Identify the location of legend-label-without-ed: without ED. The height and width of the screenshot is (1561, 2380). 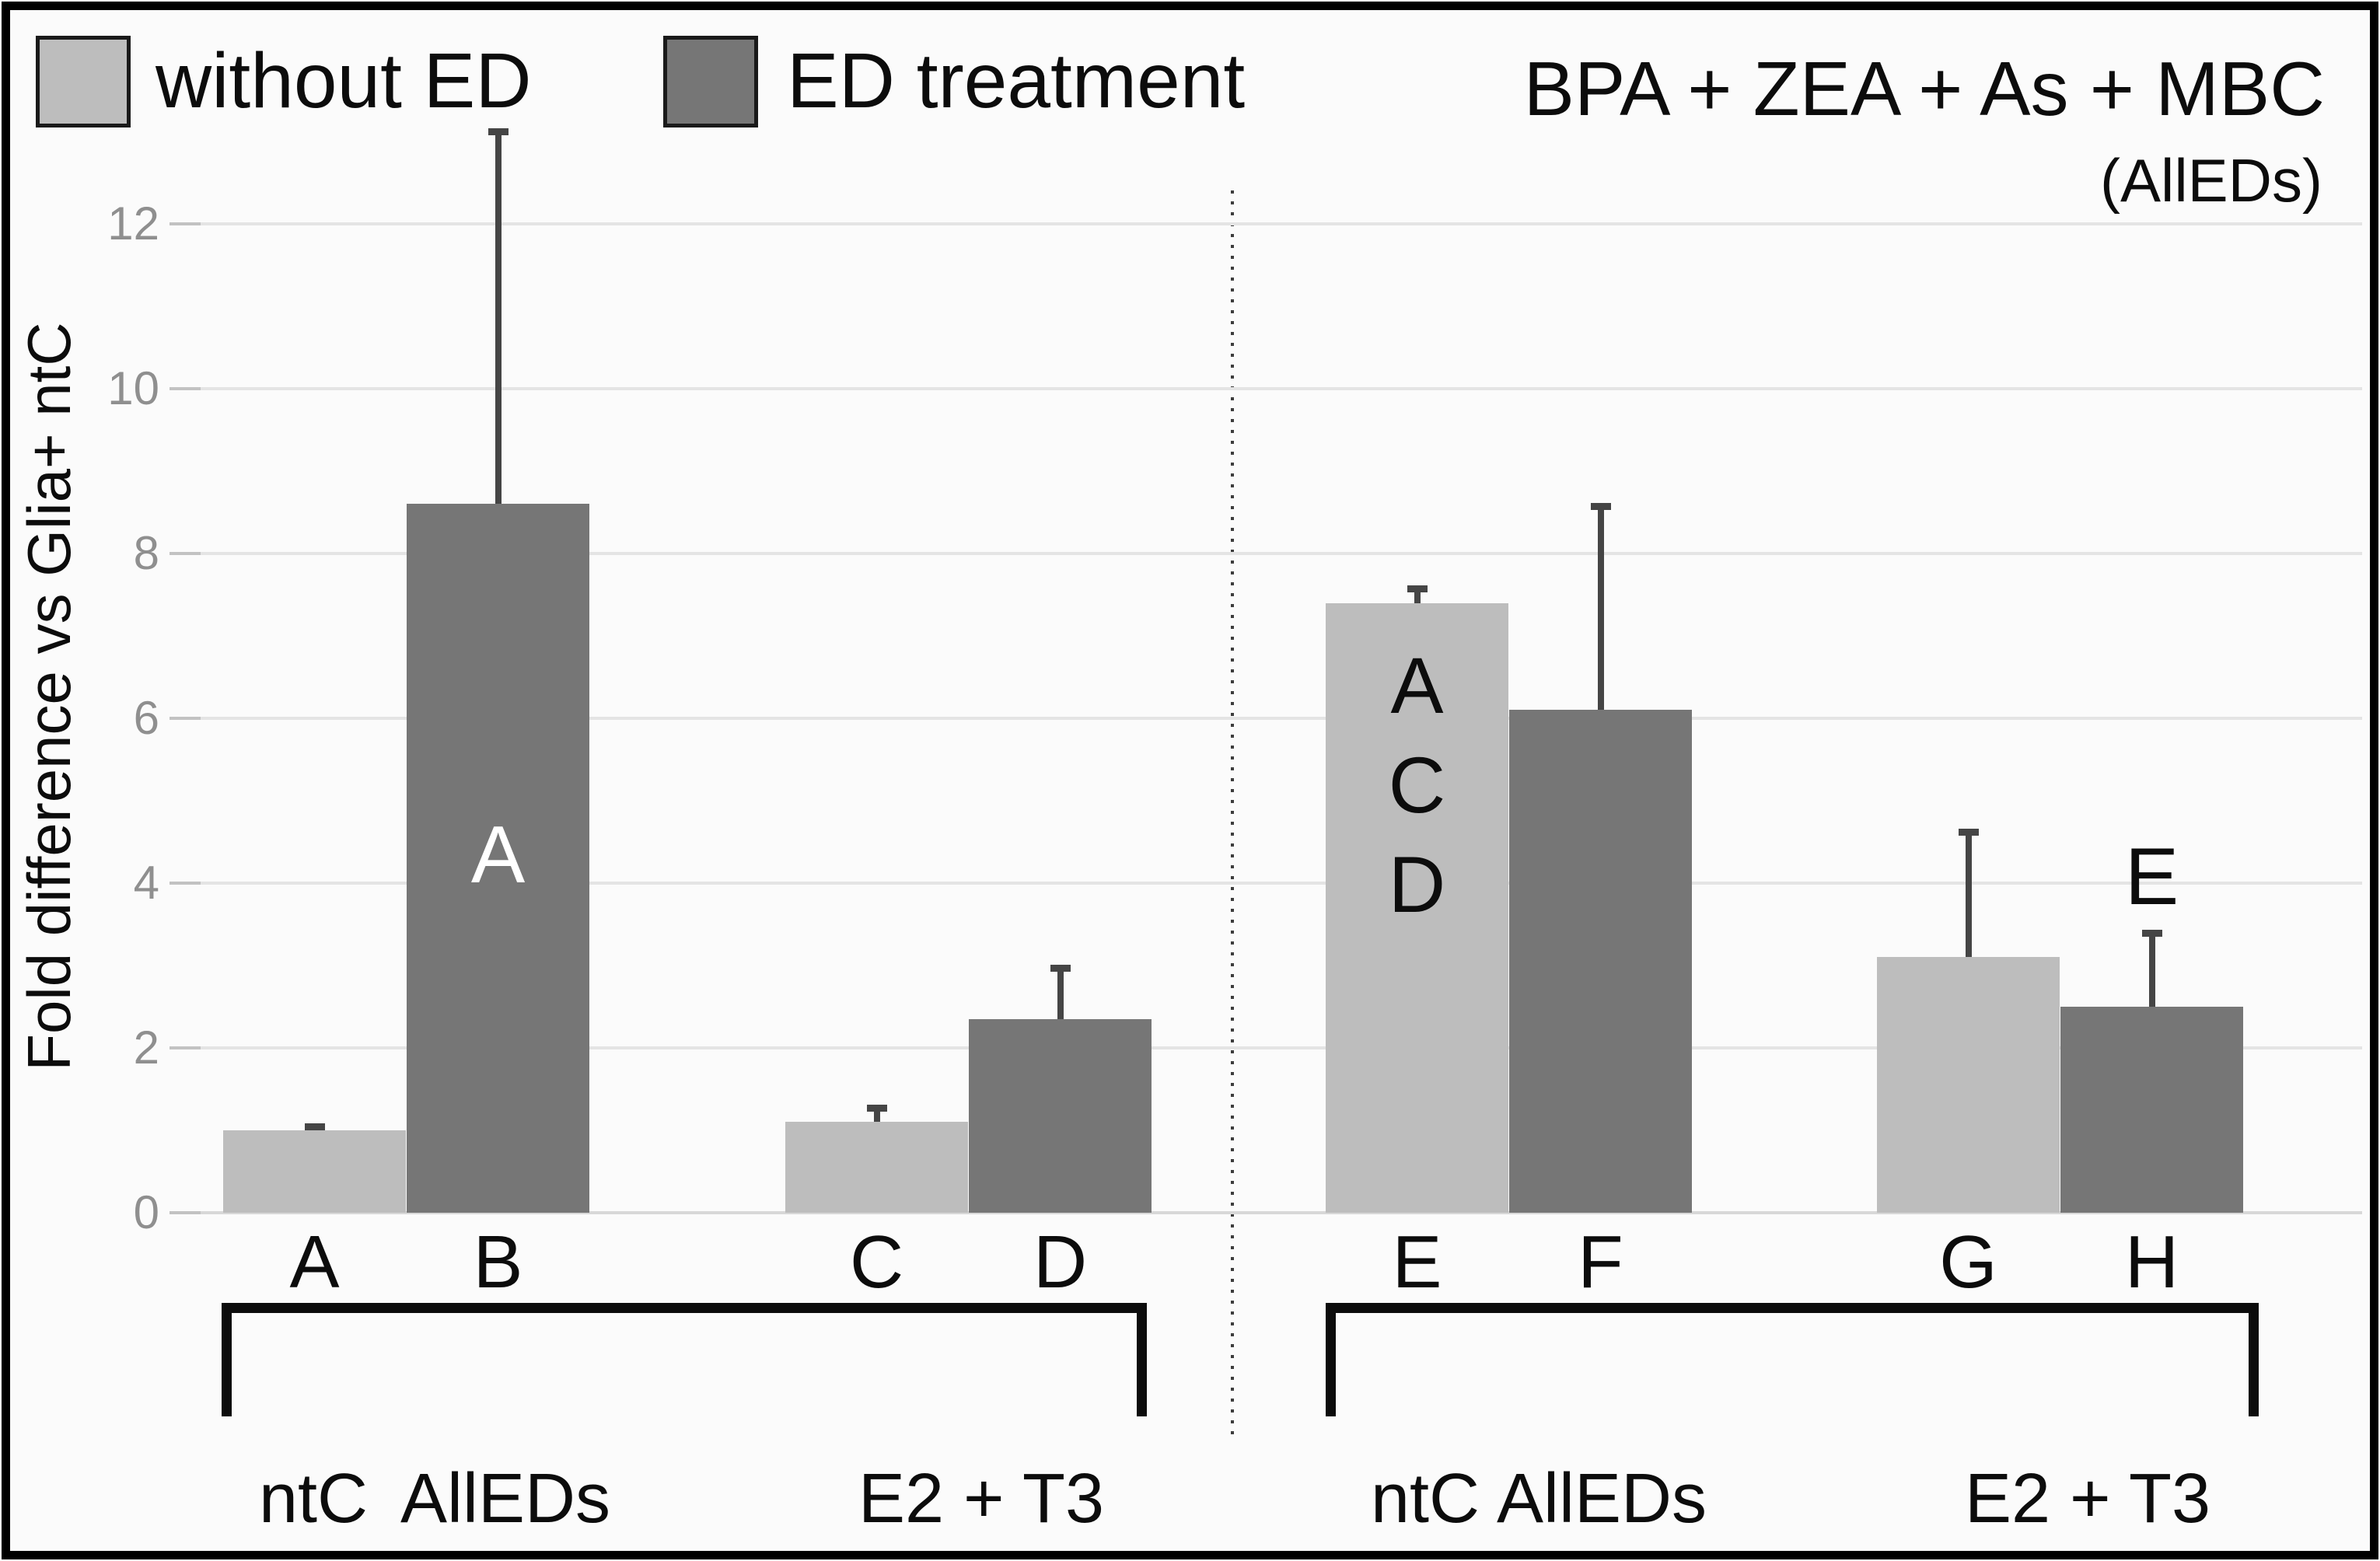
(344, 80).